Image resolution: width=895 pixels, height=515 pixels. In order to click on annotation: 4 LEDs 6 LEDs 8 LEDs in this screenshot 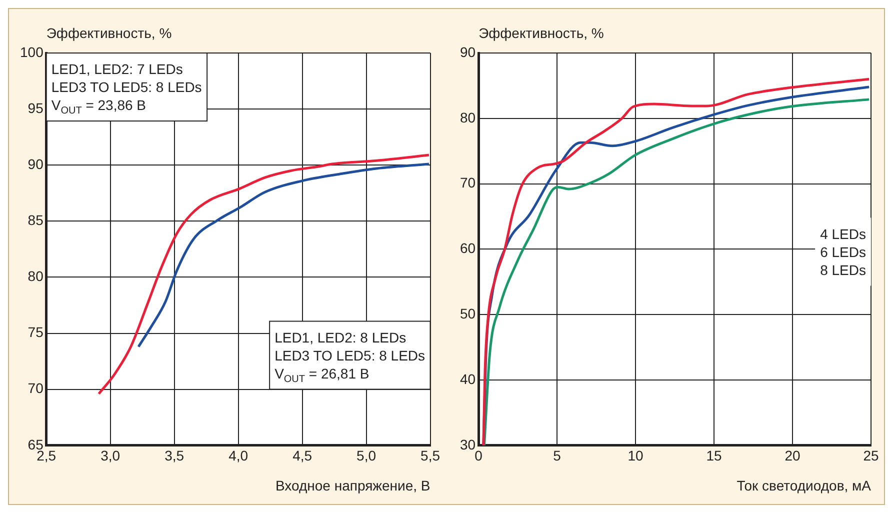, I will do `click(843, 252)`.